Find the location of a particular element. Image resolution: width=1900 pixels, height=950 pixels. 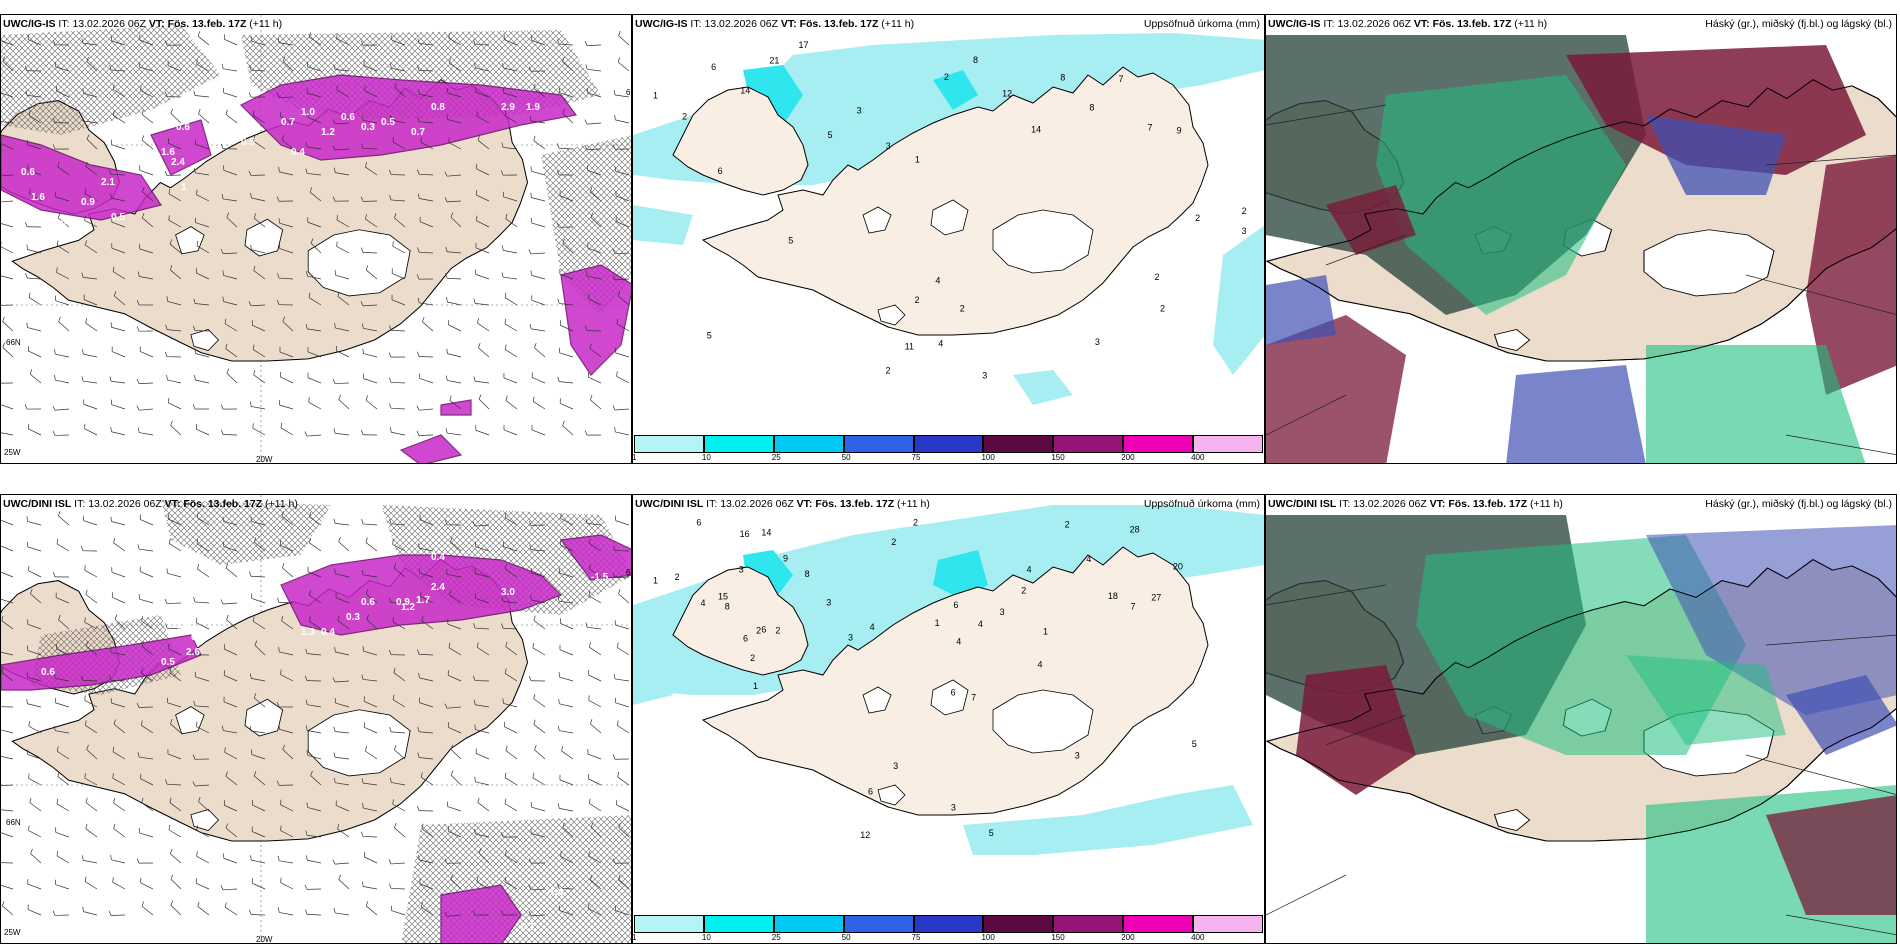

wind-value-label: 1.9 is located at coordinates (533, 107).